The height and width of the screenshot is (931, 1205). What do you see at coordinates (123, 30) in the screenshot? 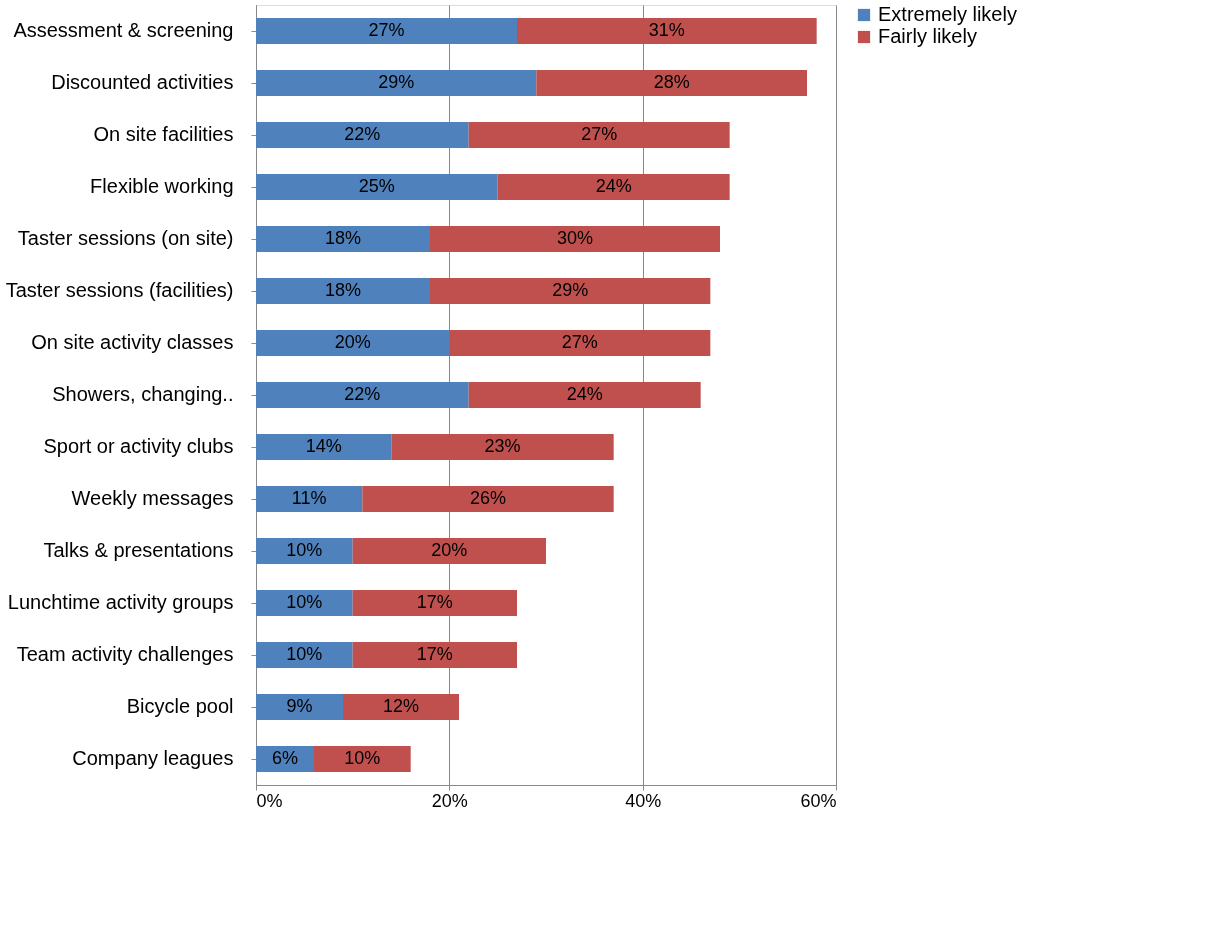
I see `y-tick-label: Assessment & screening` at bounding box center [123, 30].